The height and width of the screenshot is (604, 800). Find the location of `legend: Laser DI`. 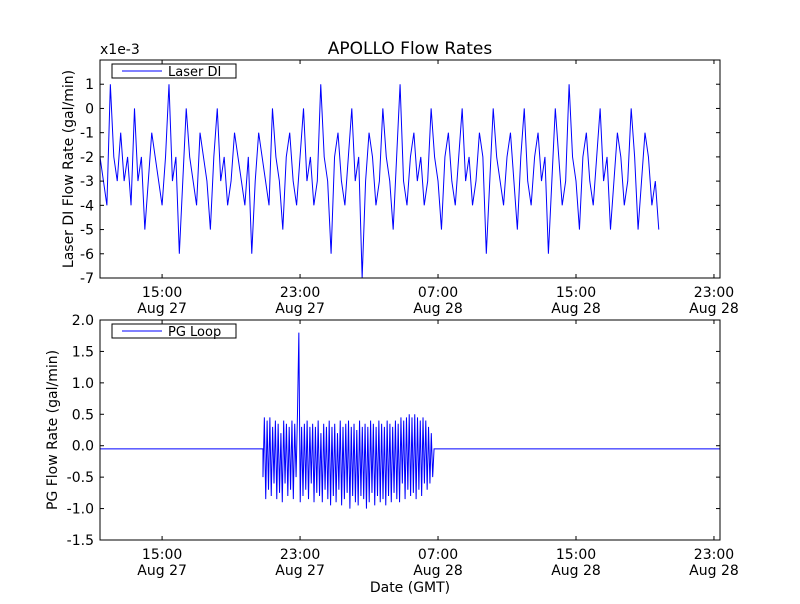

legend: Laser DI is located at coordinates (174, 71).